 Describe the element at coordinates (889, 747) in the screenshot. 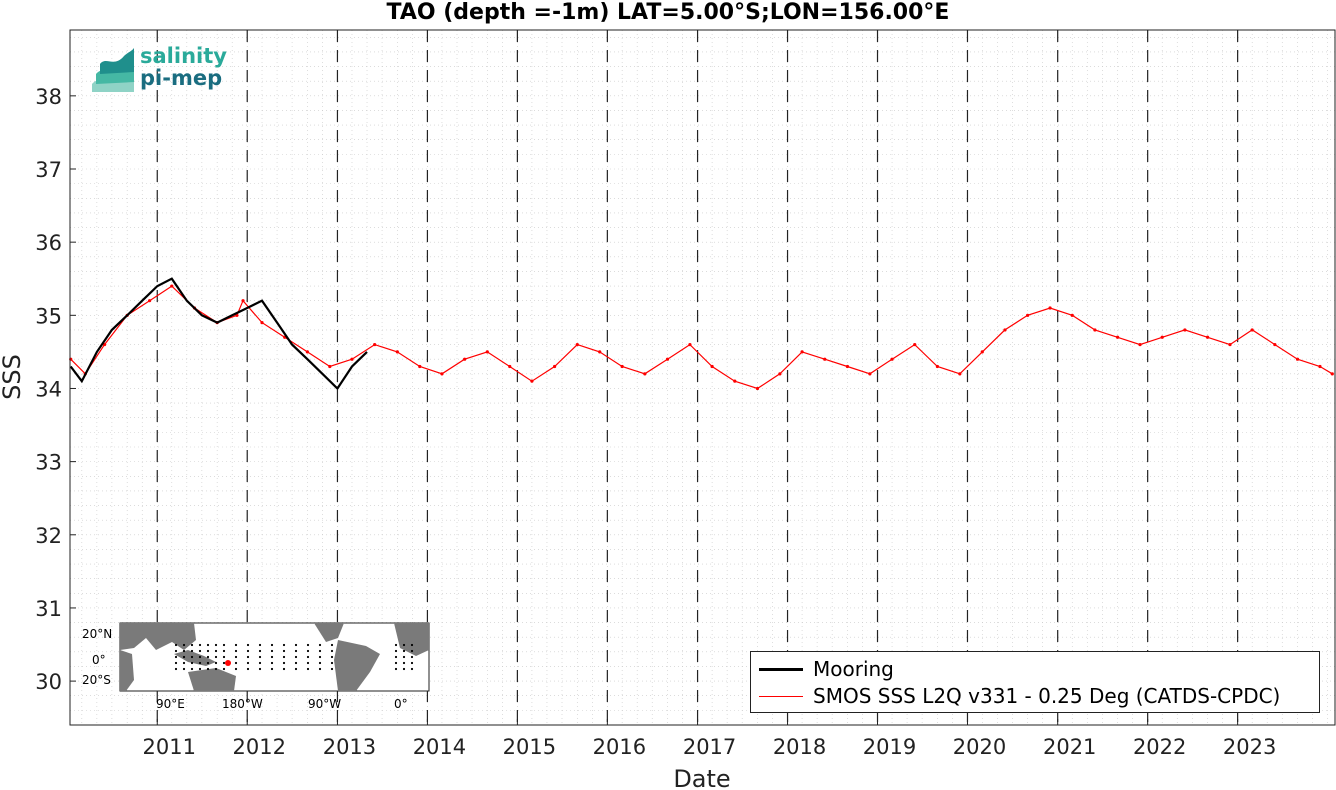

I see `x-tick-label-2019: 2019` at that location.